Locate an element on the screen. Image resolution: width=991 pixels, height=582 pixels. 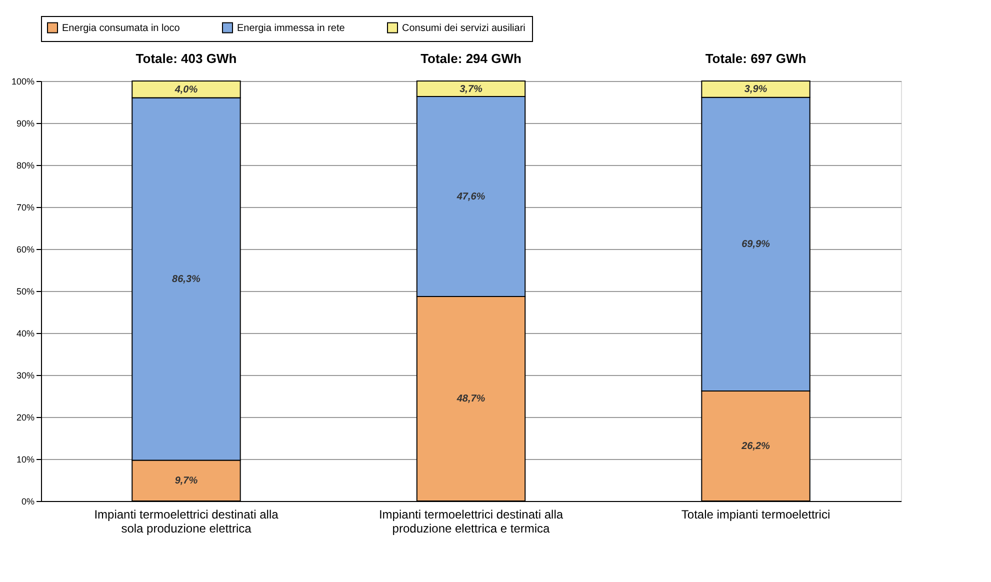
x-tick-label: Totale impianti termoelettrici is located at coordinates (755, 515).